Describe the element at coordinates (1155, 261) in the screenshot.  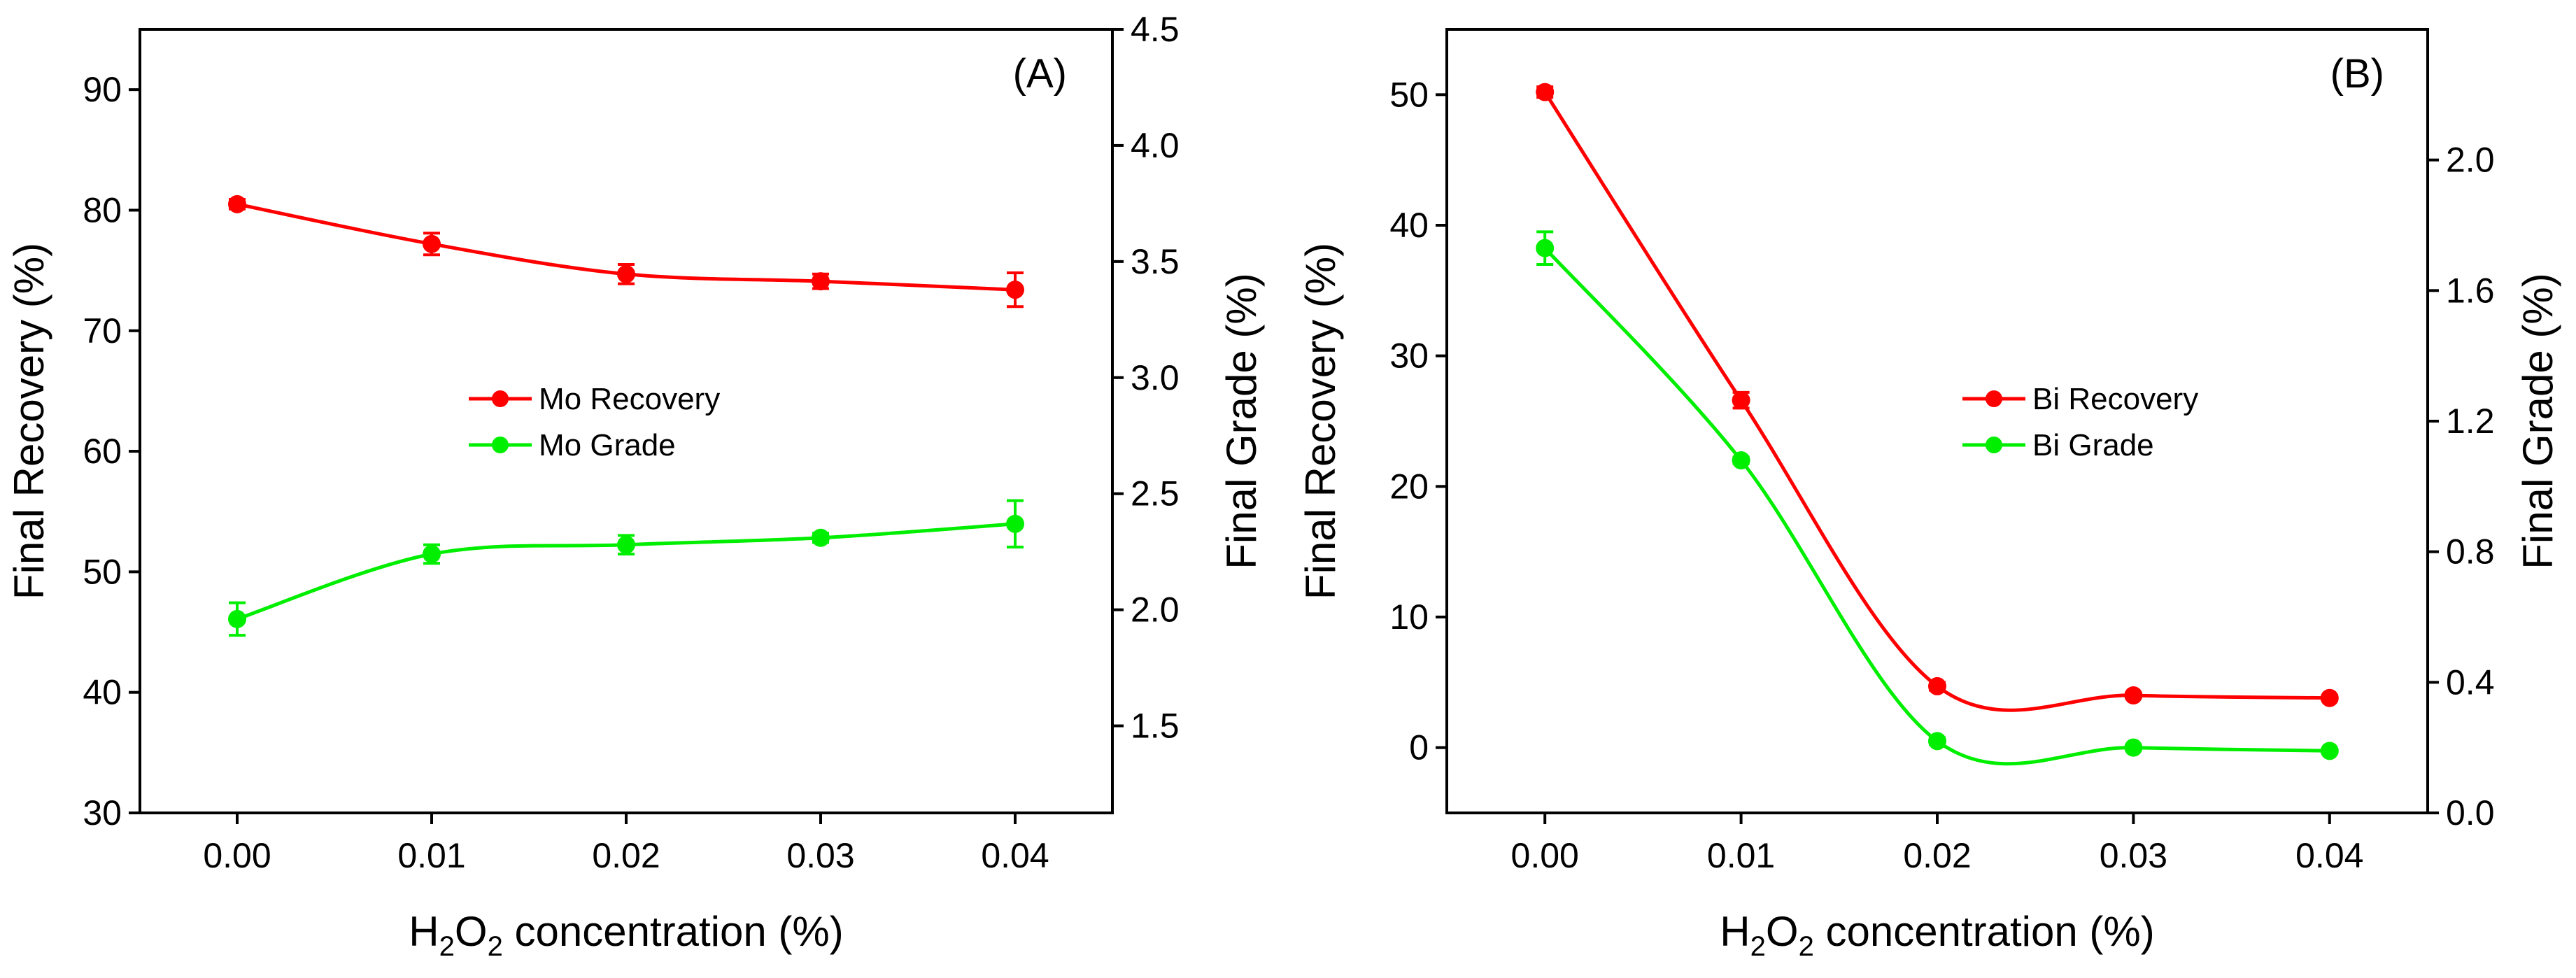
I see `y-right-tick-label: 3.5` at that location.